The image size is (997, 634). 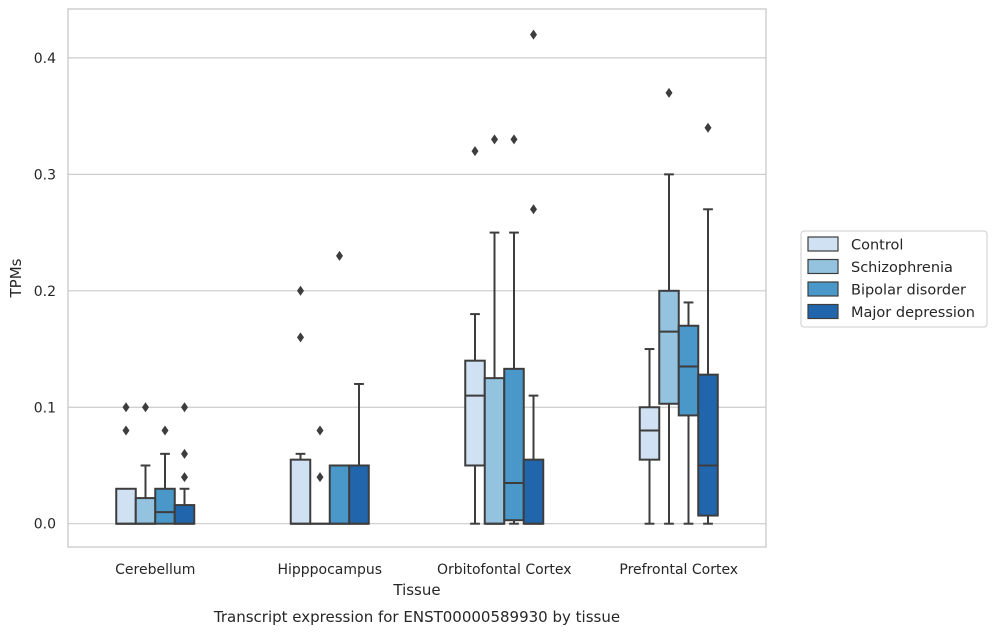 What do you see at coordinates (45, 525) in the screenshot?
I see `y-tick-label: 0.0` at bounding box center [45, 525].